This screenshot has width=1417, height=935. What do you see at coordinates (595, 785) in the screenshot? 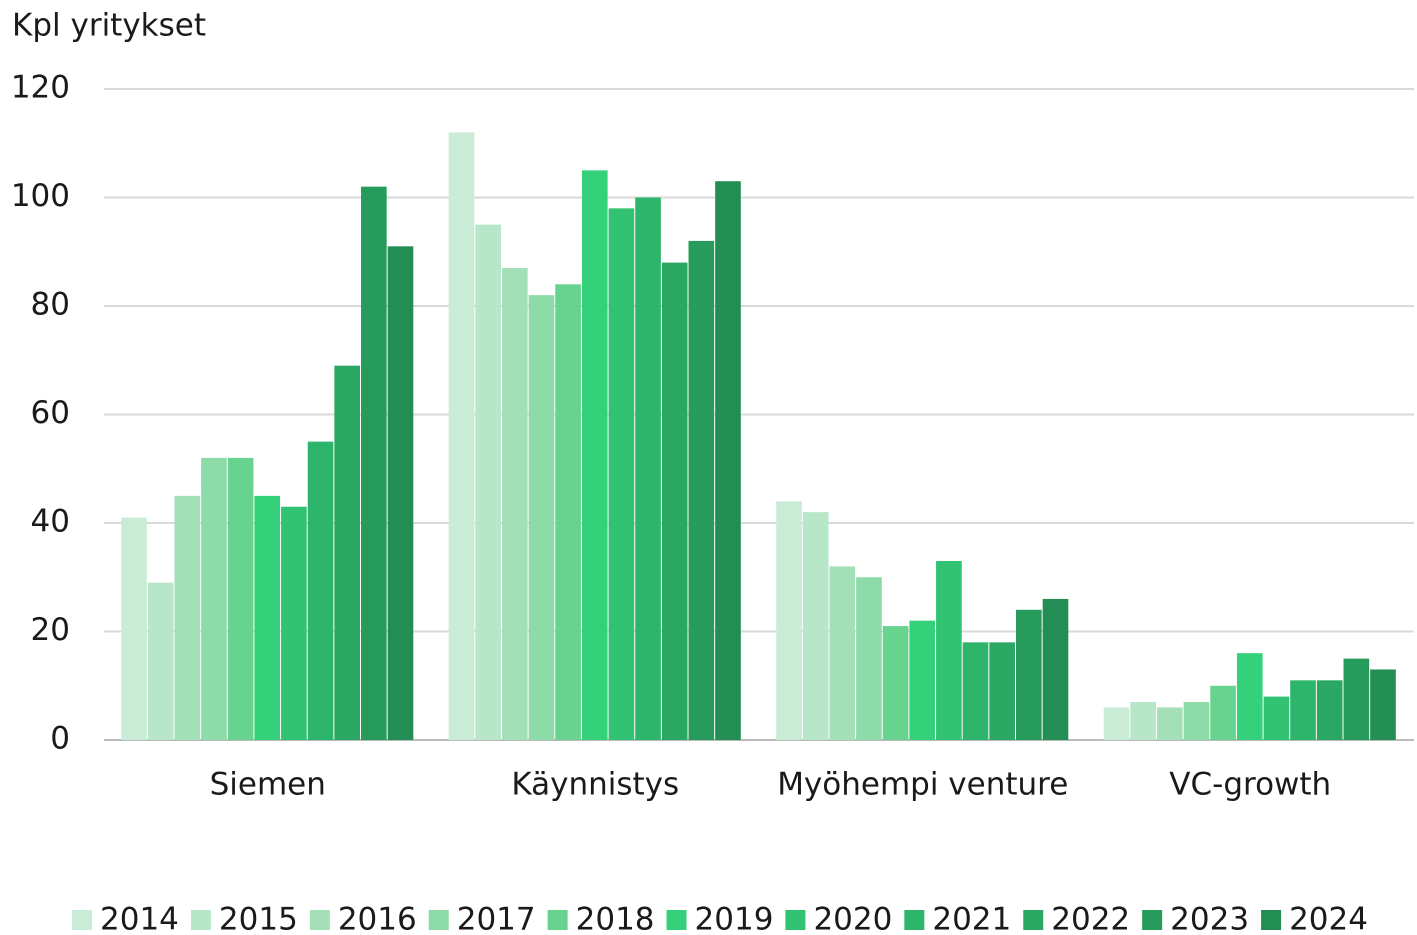
I see `x-tick-label: Käynnistys` at bounding box center [595, 785].